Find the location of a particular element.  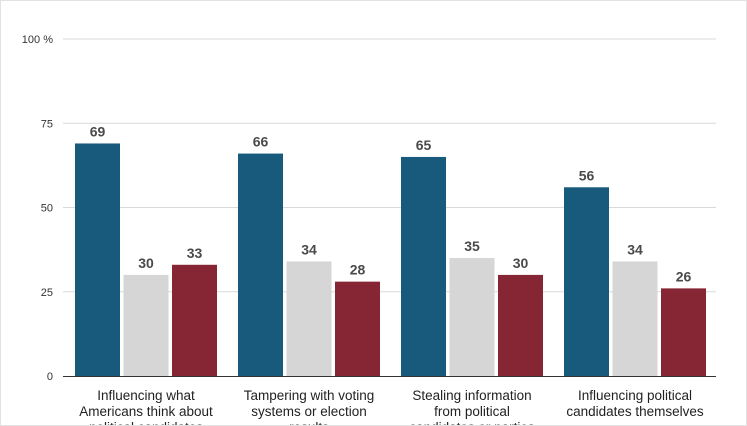

y-tick-label: 50 is located at coordinates (47, 209).